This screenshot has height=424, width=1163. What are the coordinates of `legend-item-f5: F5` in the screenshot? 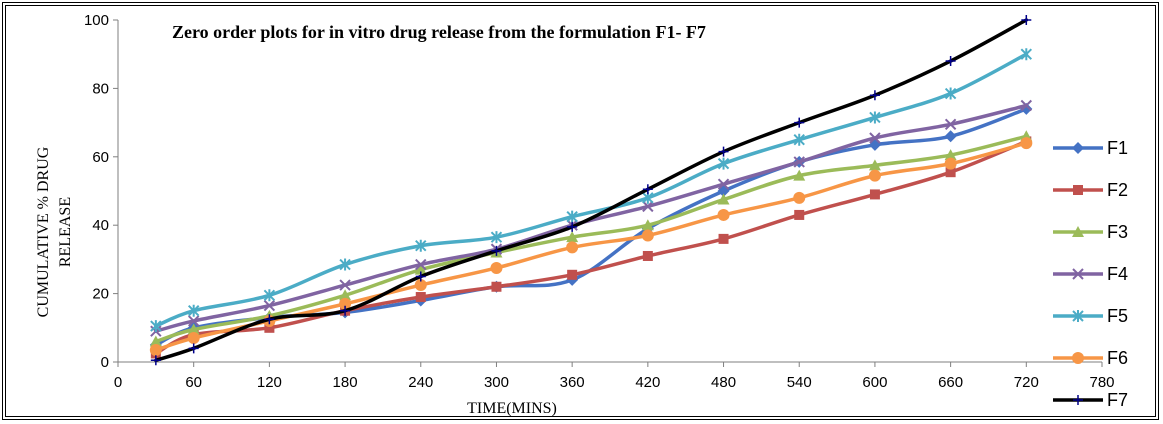 It's located at (1090, 316).